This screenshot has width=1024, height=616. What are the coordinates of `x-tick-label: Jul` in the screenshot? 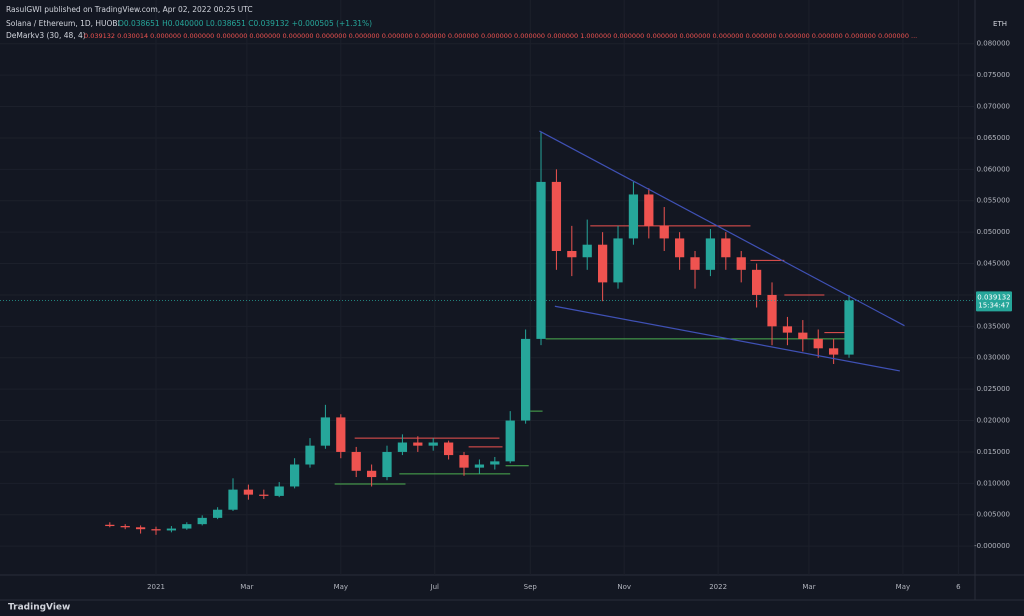 It's located at (435, 587).